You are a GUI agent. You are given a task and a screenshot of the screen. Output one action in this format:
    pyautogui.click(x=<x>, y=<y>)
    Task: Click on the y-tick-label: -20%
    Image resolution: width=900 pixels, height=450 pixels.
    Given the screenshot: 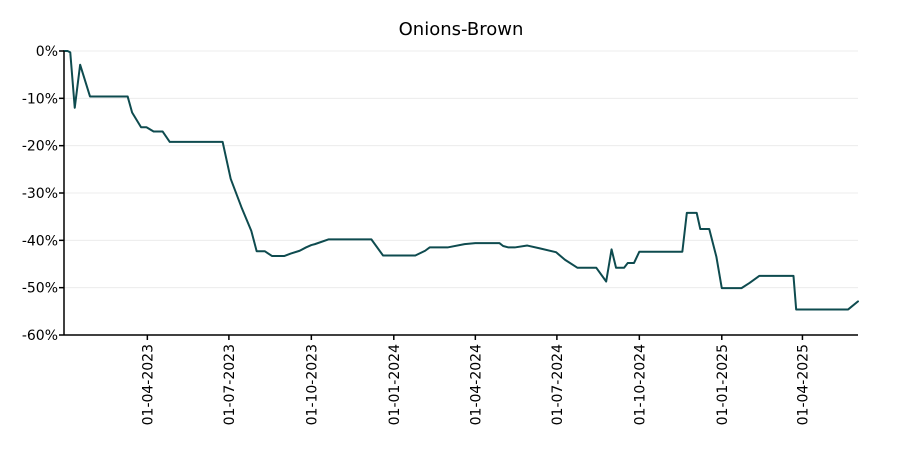 What is the action you would take?
    pyautogui.click(x=40, y=147)
    